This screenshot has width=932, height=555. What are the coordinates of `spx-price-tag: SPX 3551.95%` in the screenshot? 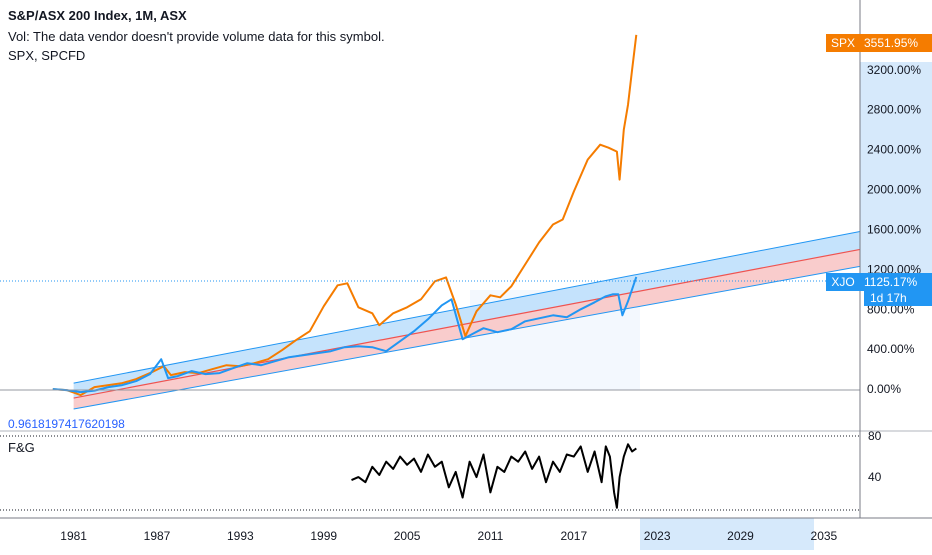 It's located at (879, 43).